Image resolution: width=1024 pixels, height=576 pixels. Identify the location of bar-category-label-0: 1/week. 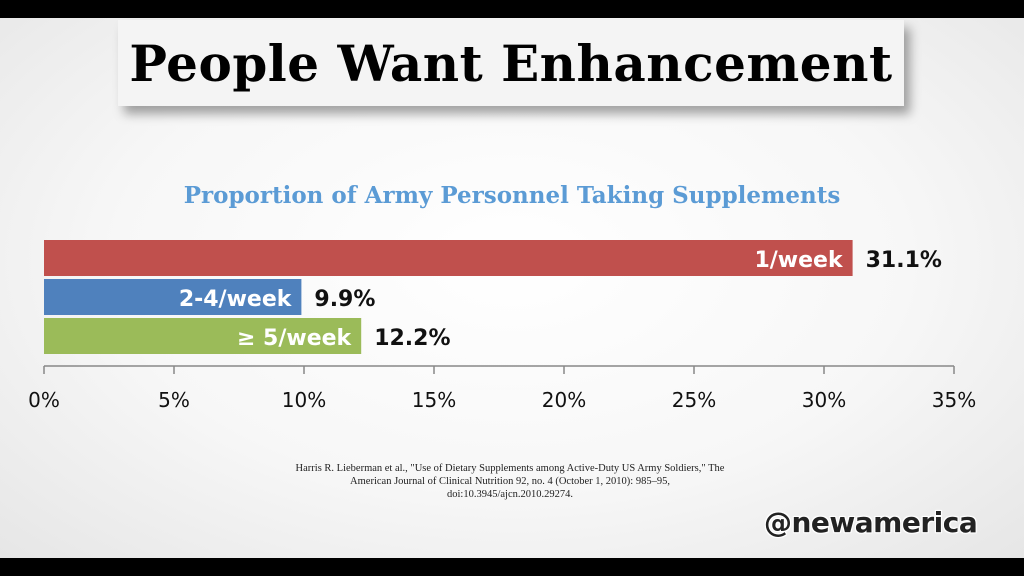
(799, 260).